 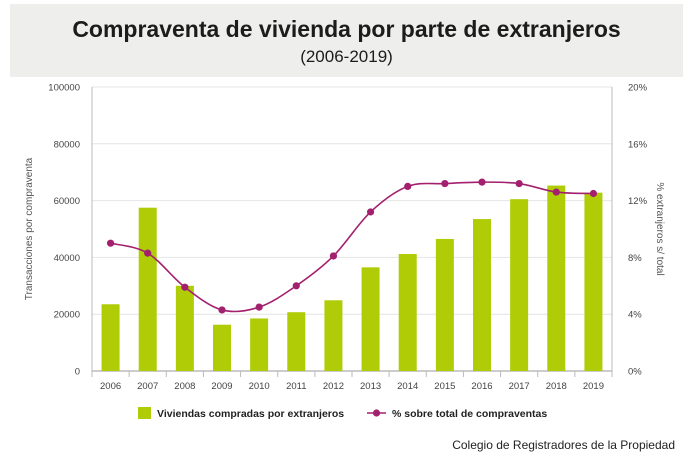 What do you see at coordinates (593, 386) in the screenshot?
I see `x-tick-label: 2019` at bounding box center [593, 386].